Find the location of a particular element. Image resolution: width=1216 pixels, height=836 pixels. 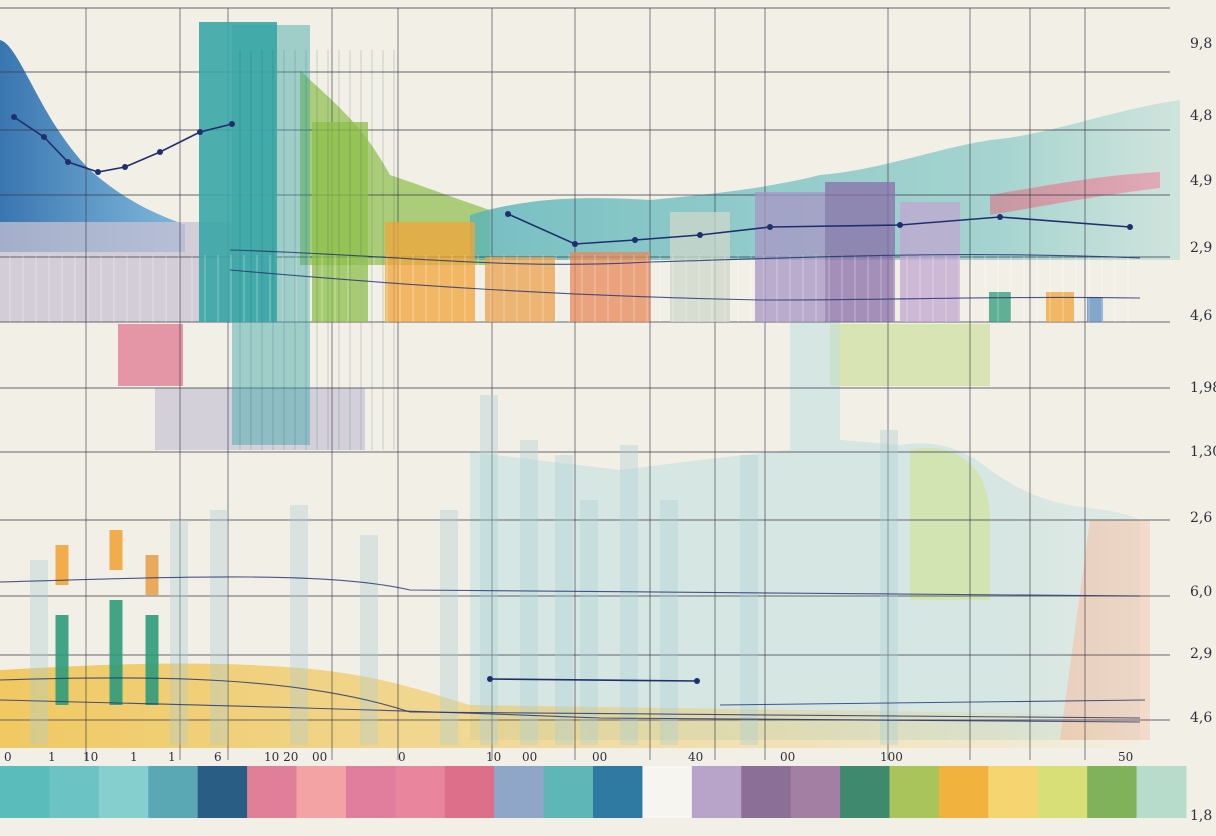

bar-extension is located at coordinates (271, 235).